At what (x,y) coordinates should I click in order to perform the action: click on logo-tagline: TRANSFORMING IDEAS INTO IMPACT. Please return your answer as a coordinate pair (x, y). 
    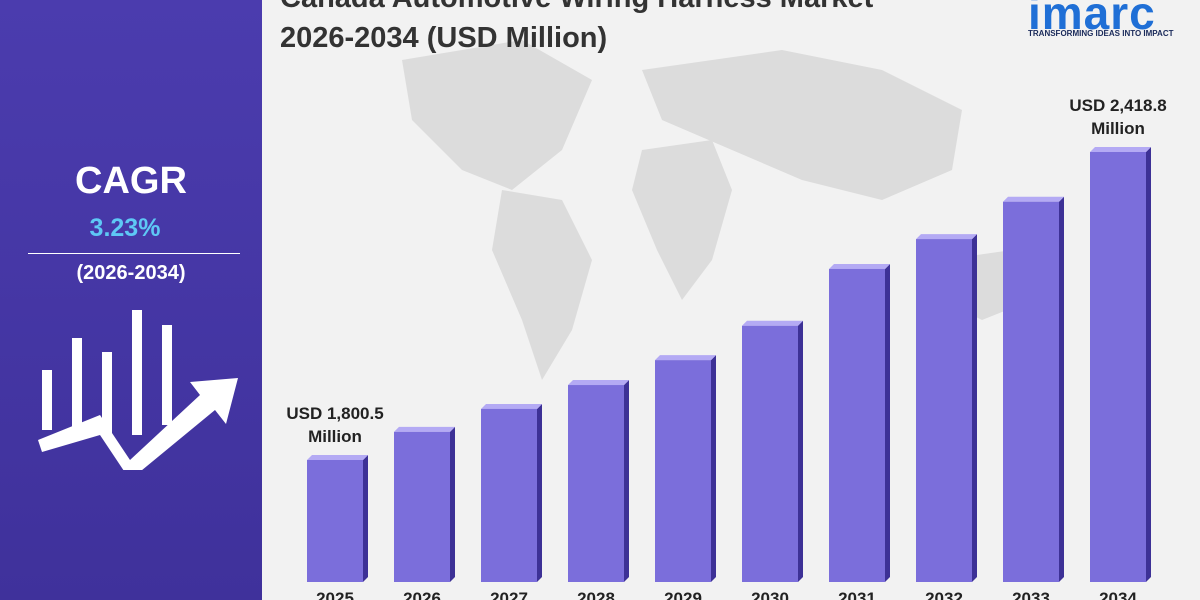
    Looking at the image, I should click on (1101, 33).